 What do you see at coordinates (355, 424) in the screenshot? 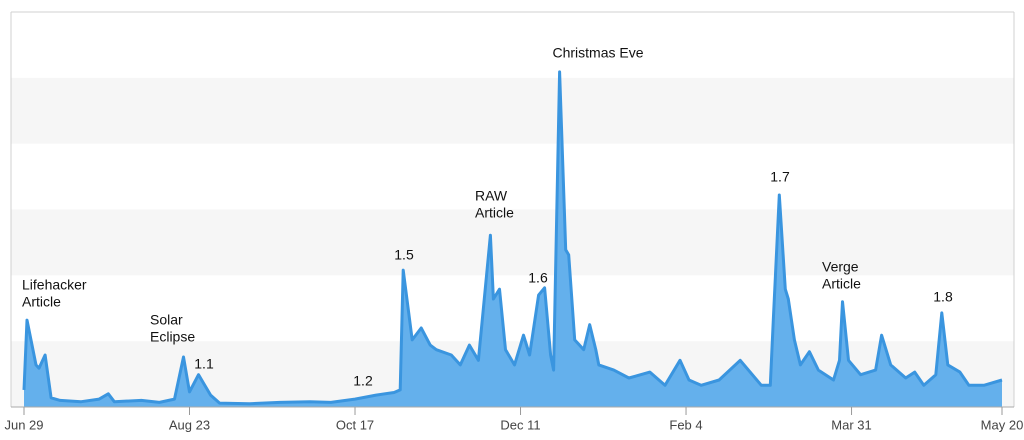
I see `x-tick-label: Oct 17` at bounding box center [355, 424].